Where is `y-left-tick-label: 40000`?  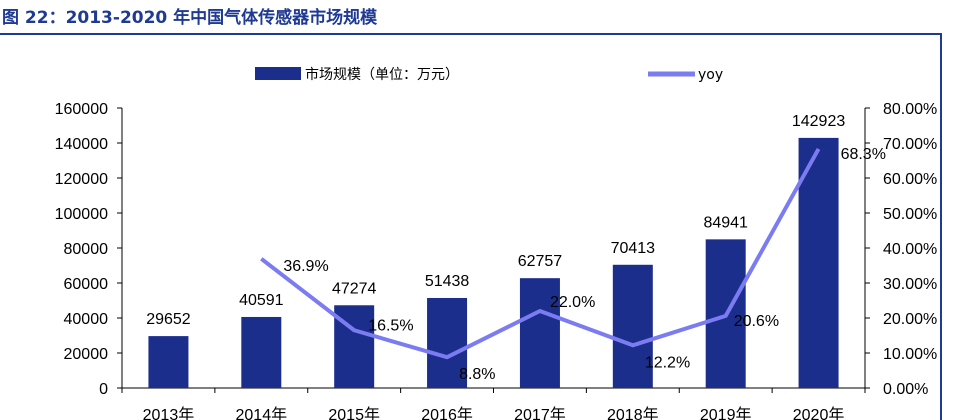
y-left-tick-label: 40000 is located at coordinates (86, 319).